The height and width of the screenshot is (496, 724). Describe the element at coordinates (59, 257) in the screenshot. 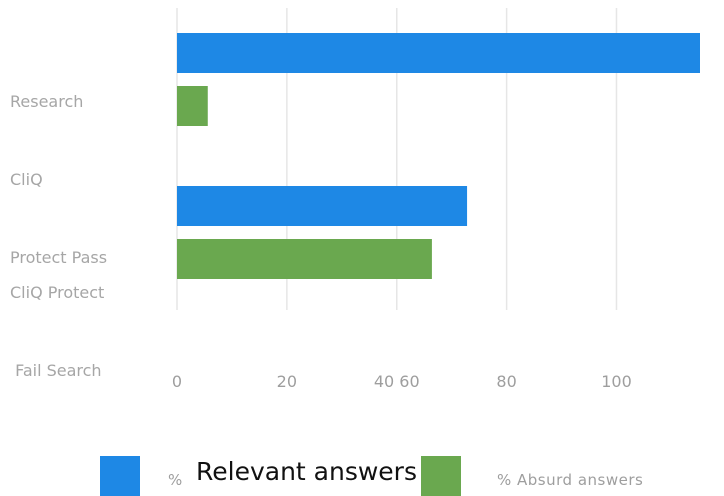

I see `category-label-line: Protect Pass` at that location.